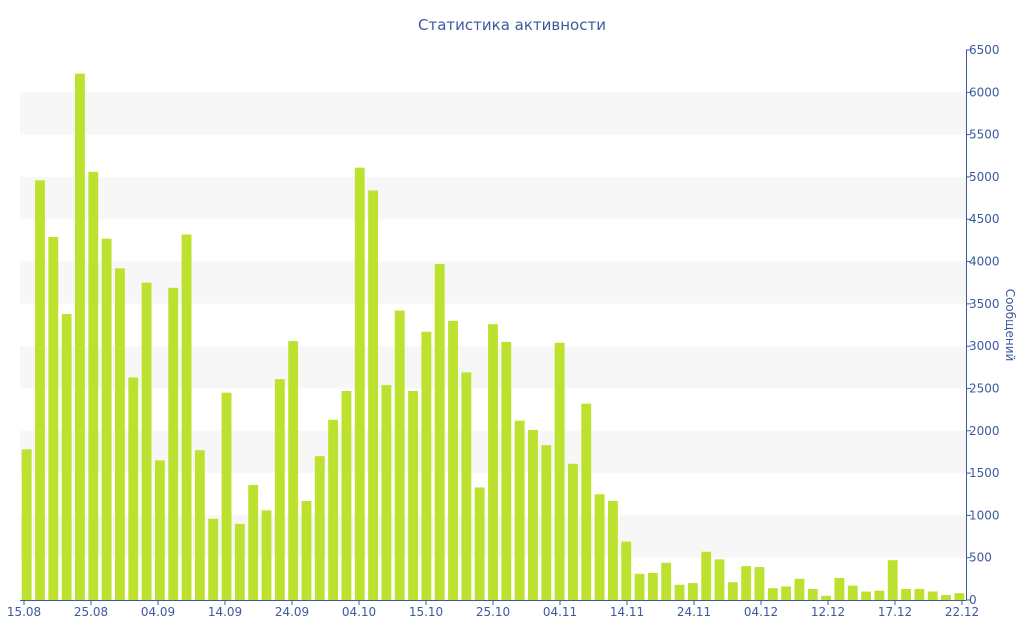  I want to click on x-tick-label: 25.08, so click(91, 612).